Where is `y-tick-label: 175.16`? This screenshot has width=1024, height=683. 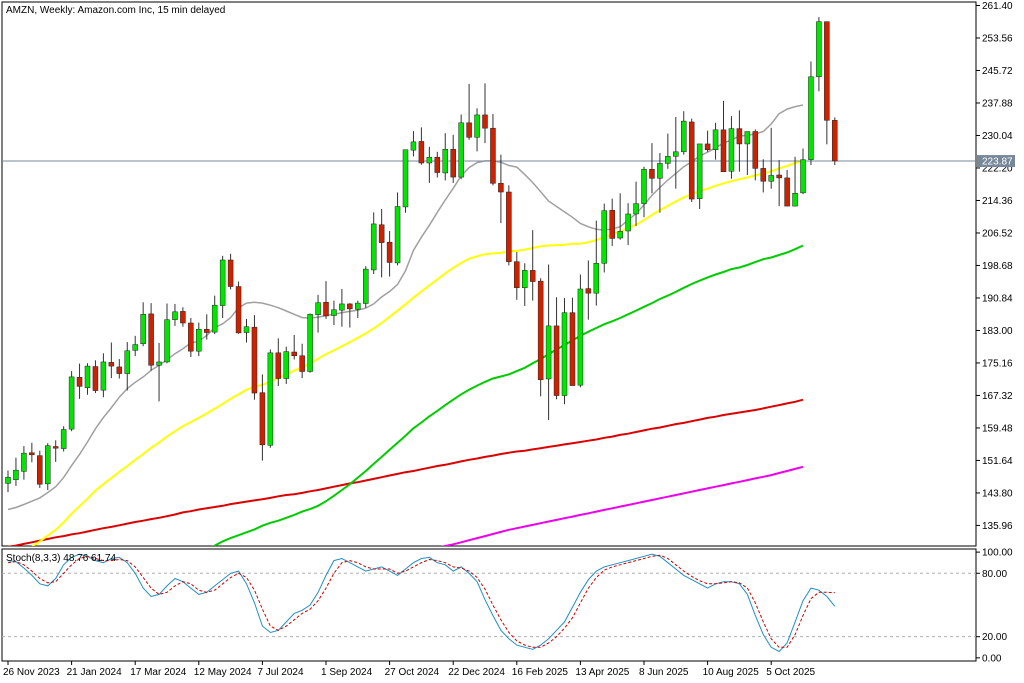
y-tick-label: 175.16 is located at coordinates (997, 363).